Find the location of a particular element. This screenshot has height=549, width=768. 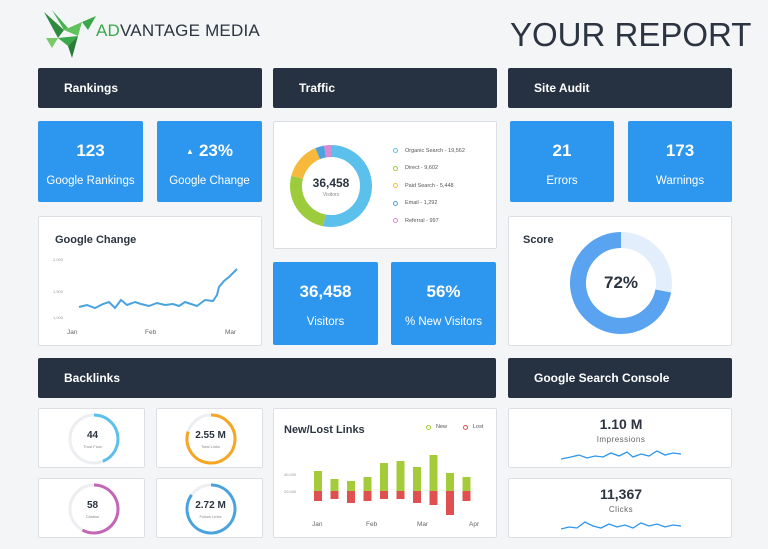

visitors-tile: 36,458 Visitors is located at coordinates (325, 303).